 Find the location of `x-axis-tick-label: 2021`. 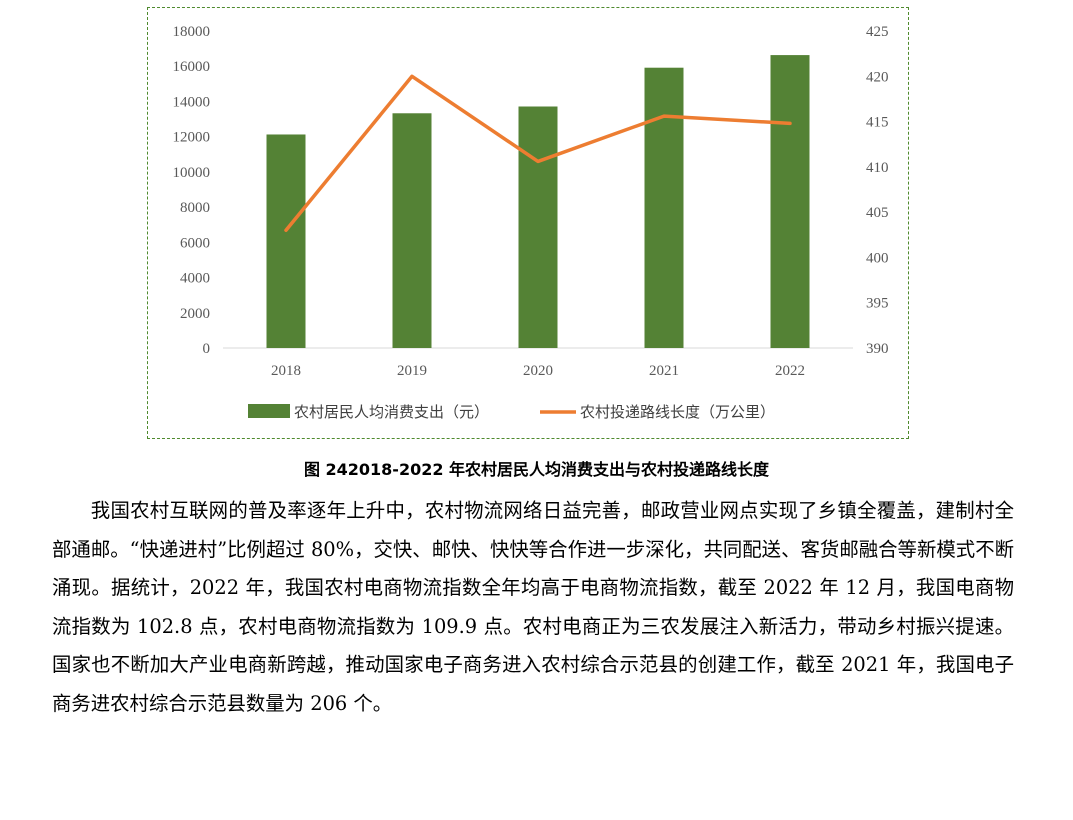

x-axis-tick-label: 2021 is located at coordinates (664, 371).